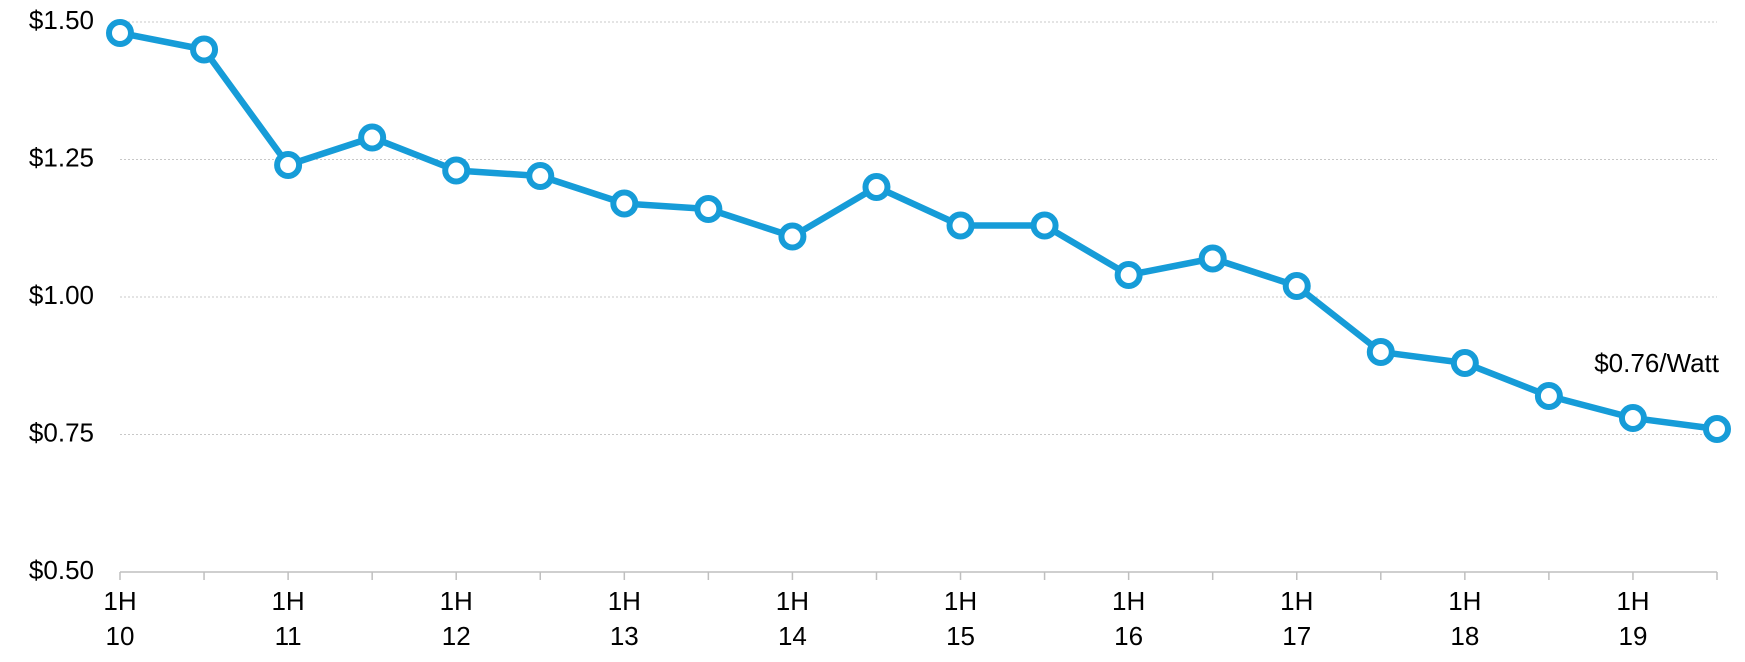 This screenshot has width=1745, height=662. Describe the element at coordinates (61, 295) in the screenshot. I see `y-tick-label: $1.00` at that location.